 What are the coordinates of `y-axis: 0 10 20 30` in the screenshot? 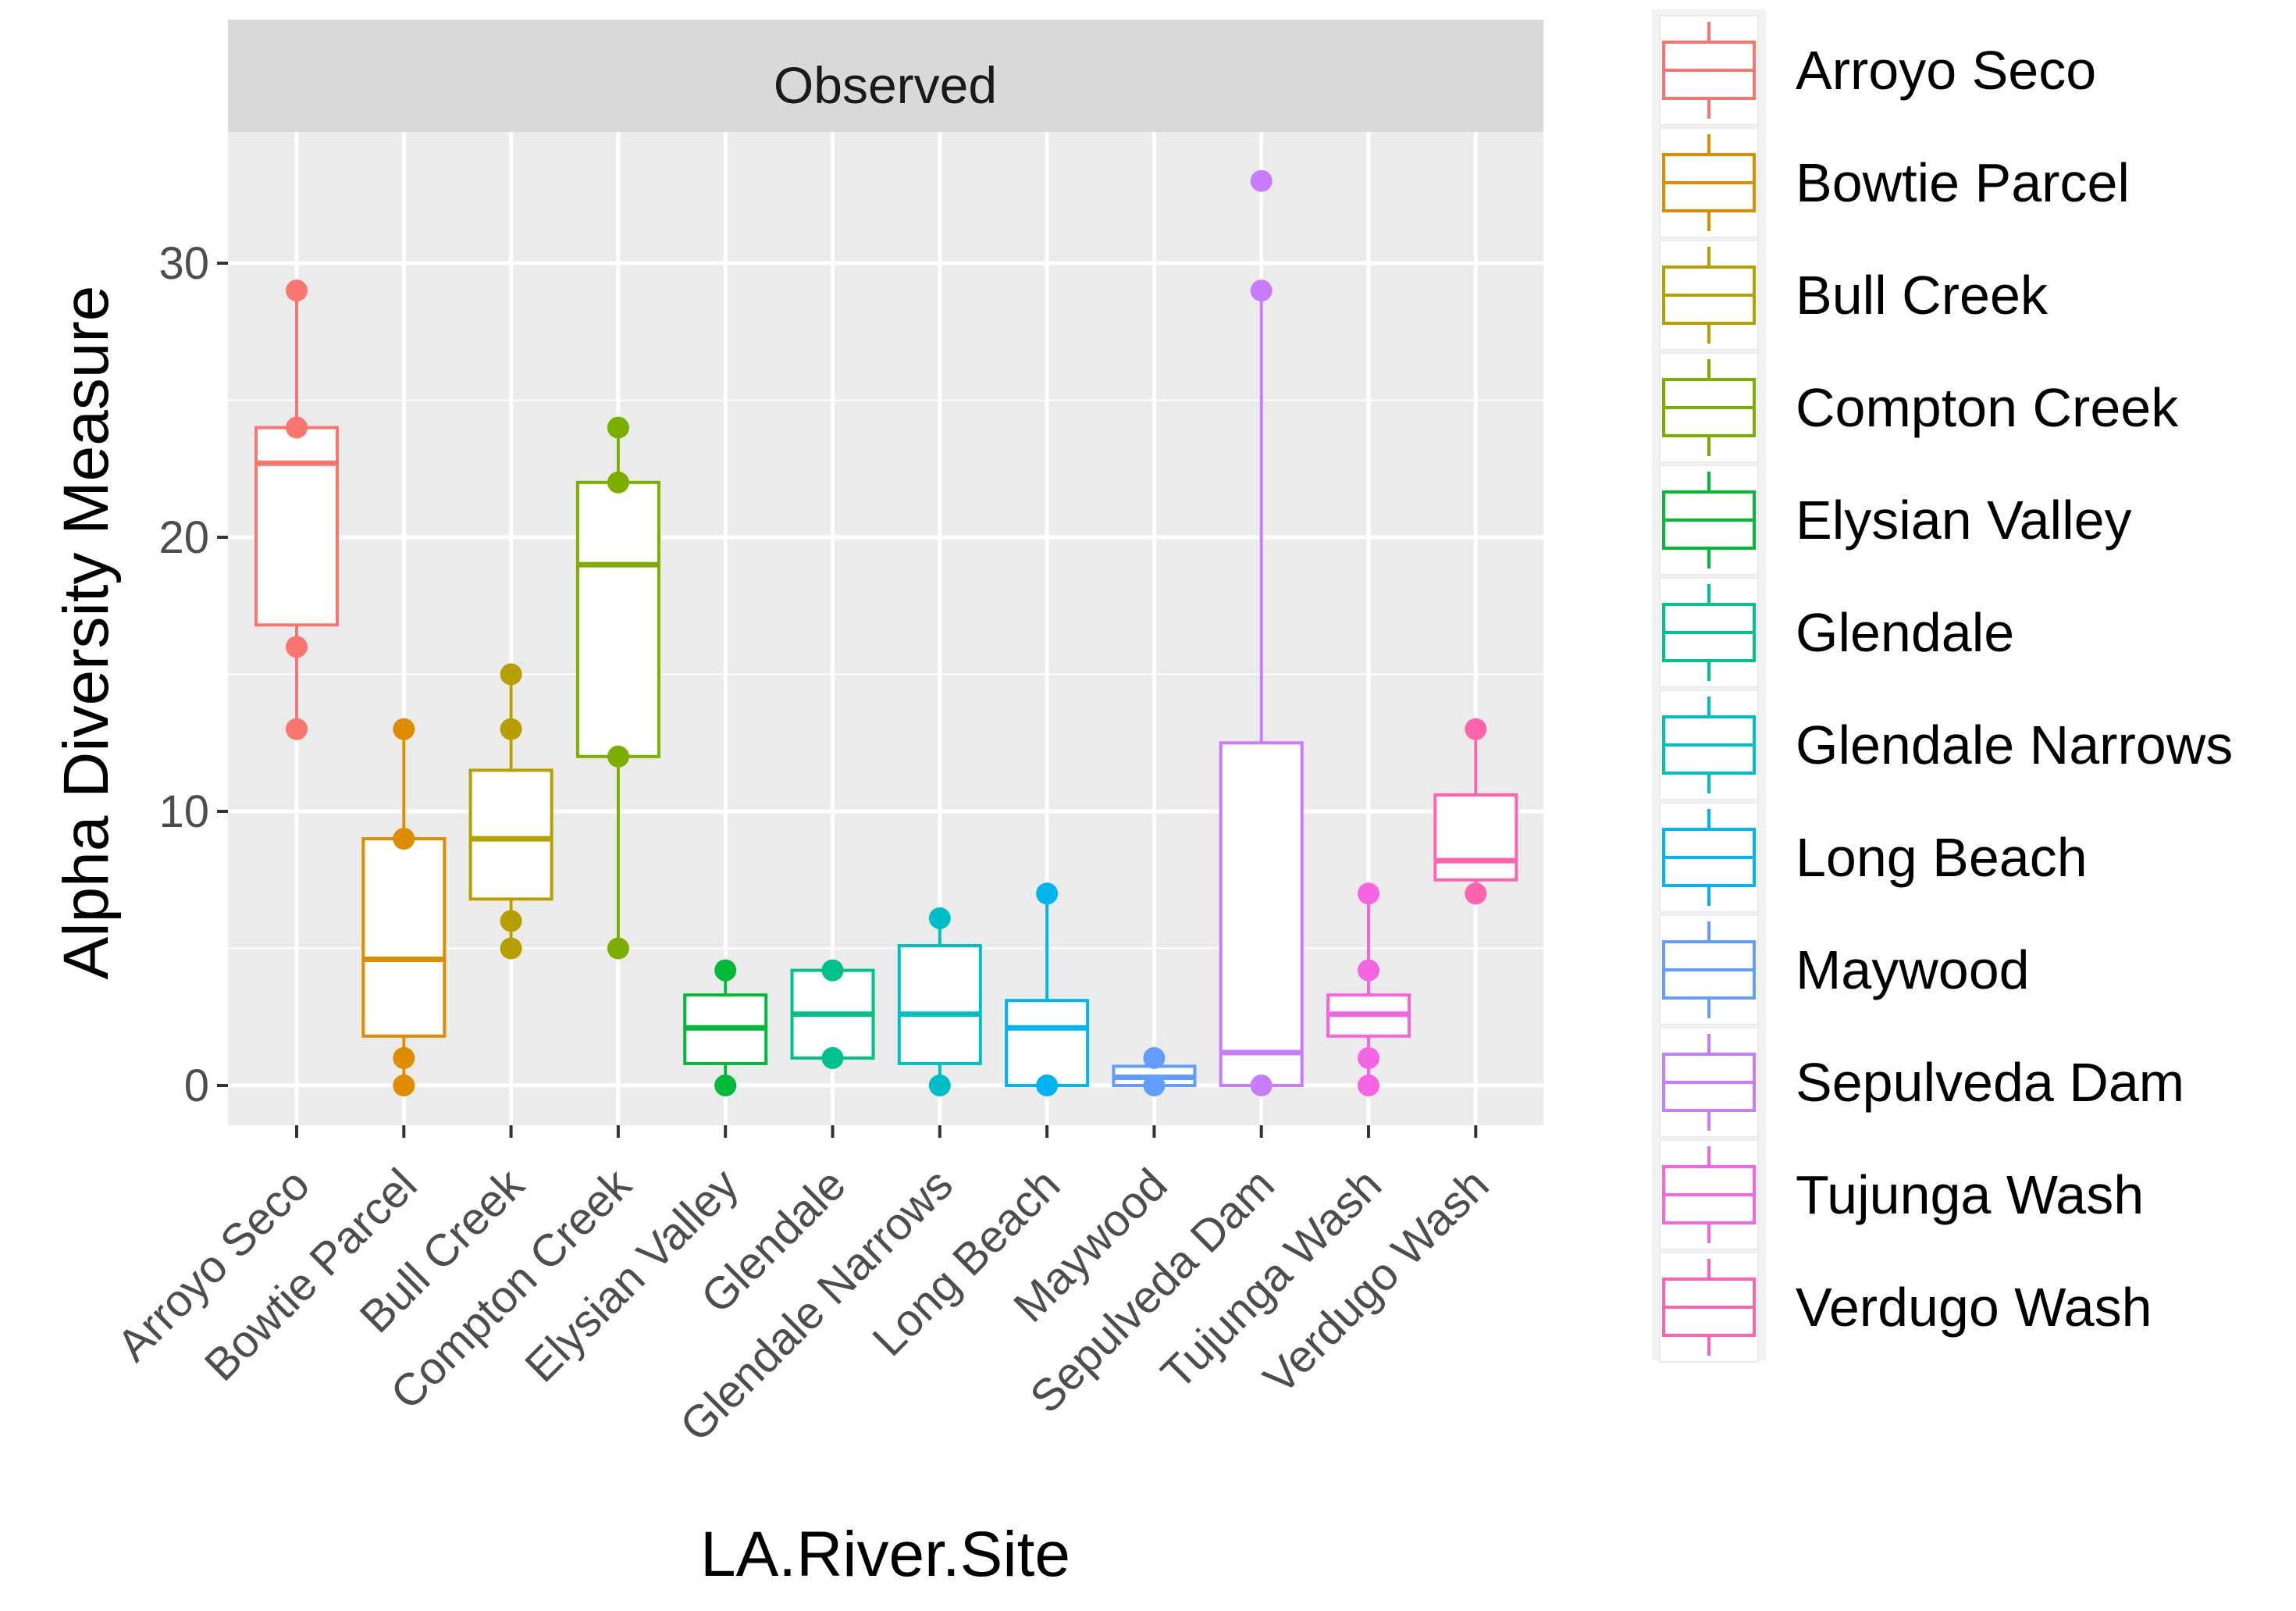 It's located at (193, 674).